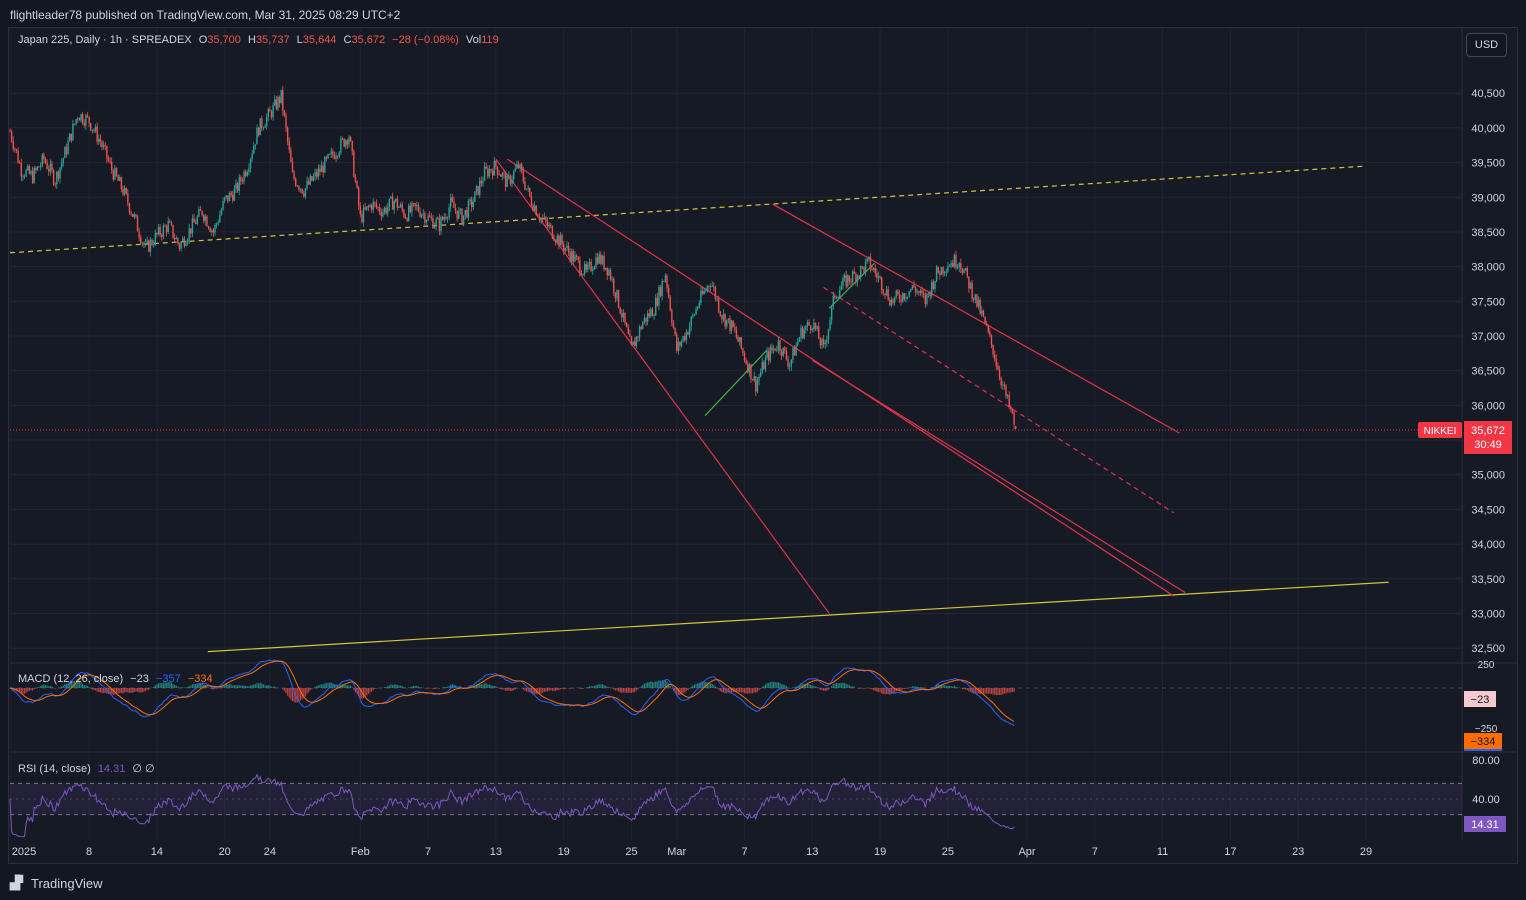 Image resolution: width=1526 pixels, height=900 pixels. I want to click on tradingview-logo: ▟▘ TradingView, so click(56, 883).